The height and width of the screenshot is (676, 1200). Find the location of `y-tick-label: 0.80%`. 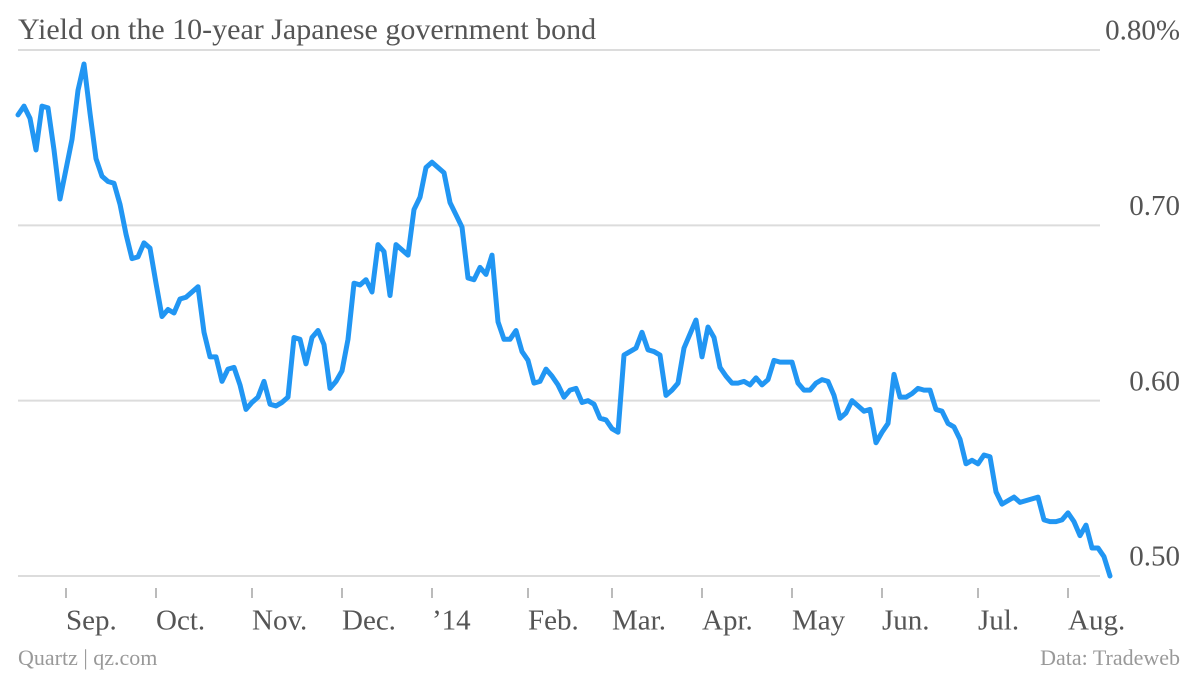

y-tick-label: 0.80% is located at coordinates (1142, 31).